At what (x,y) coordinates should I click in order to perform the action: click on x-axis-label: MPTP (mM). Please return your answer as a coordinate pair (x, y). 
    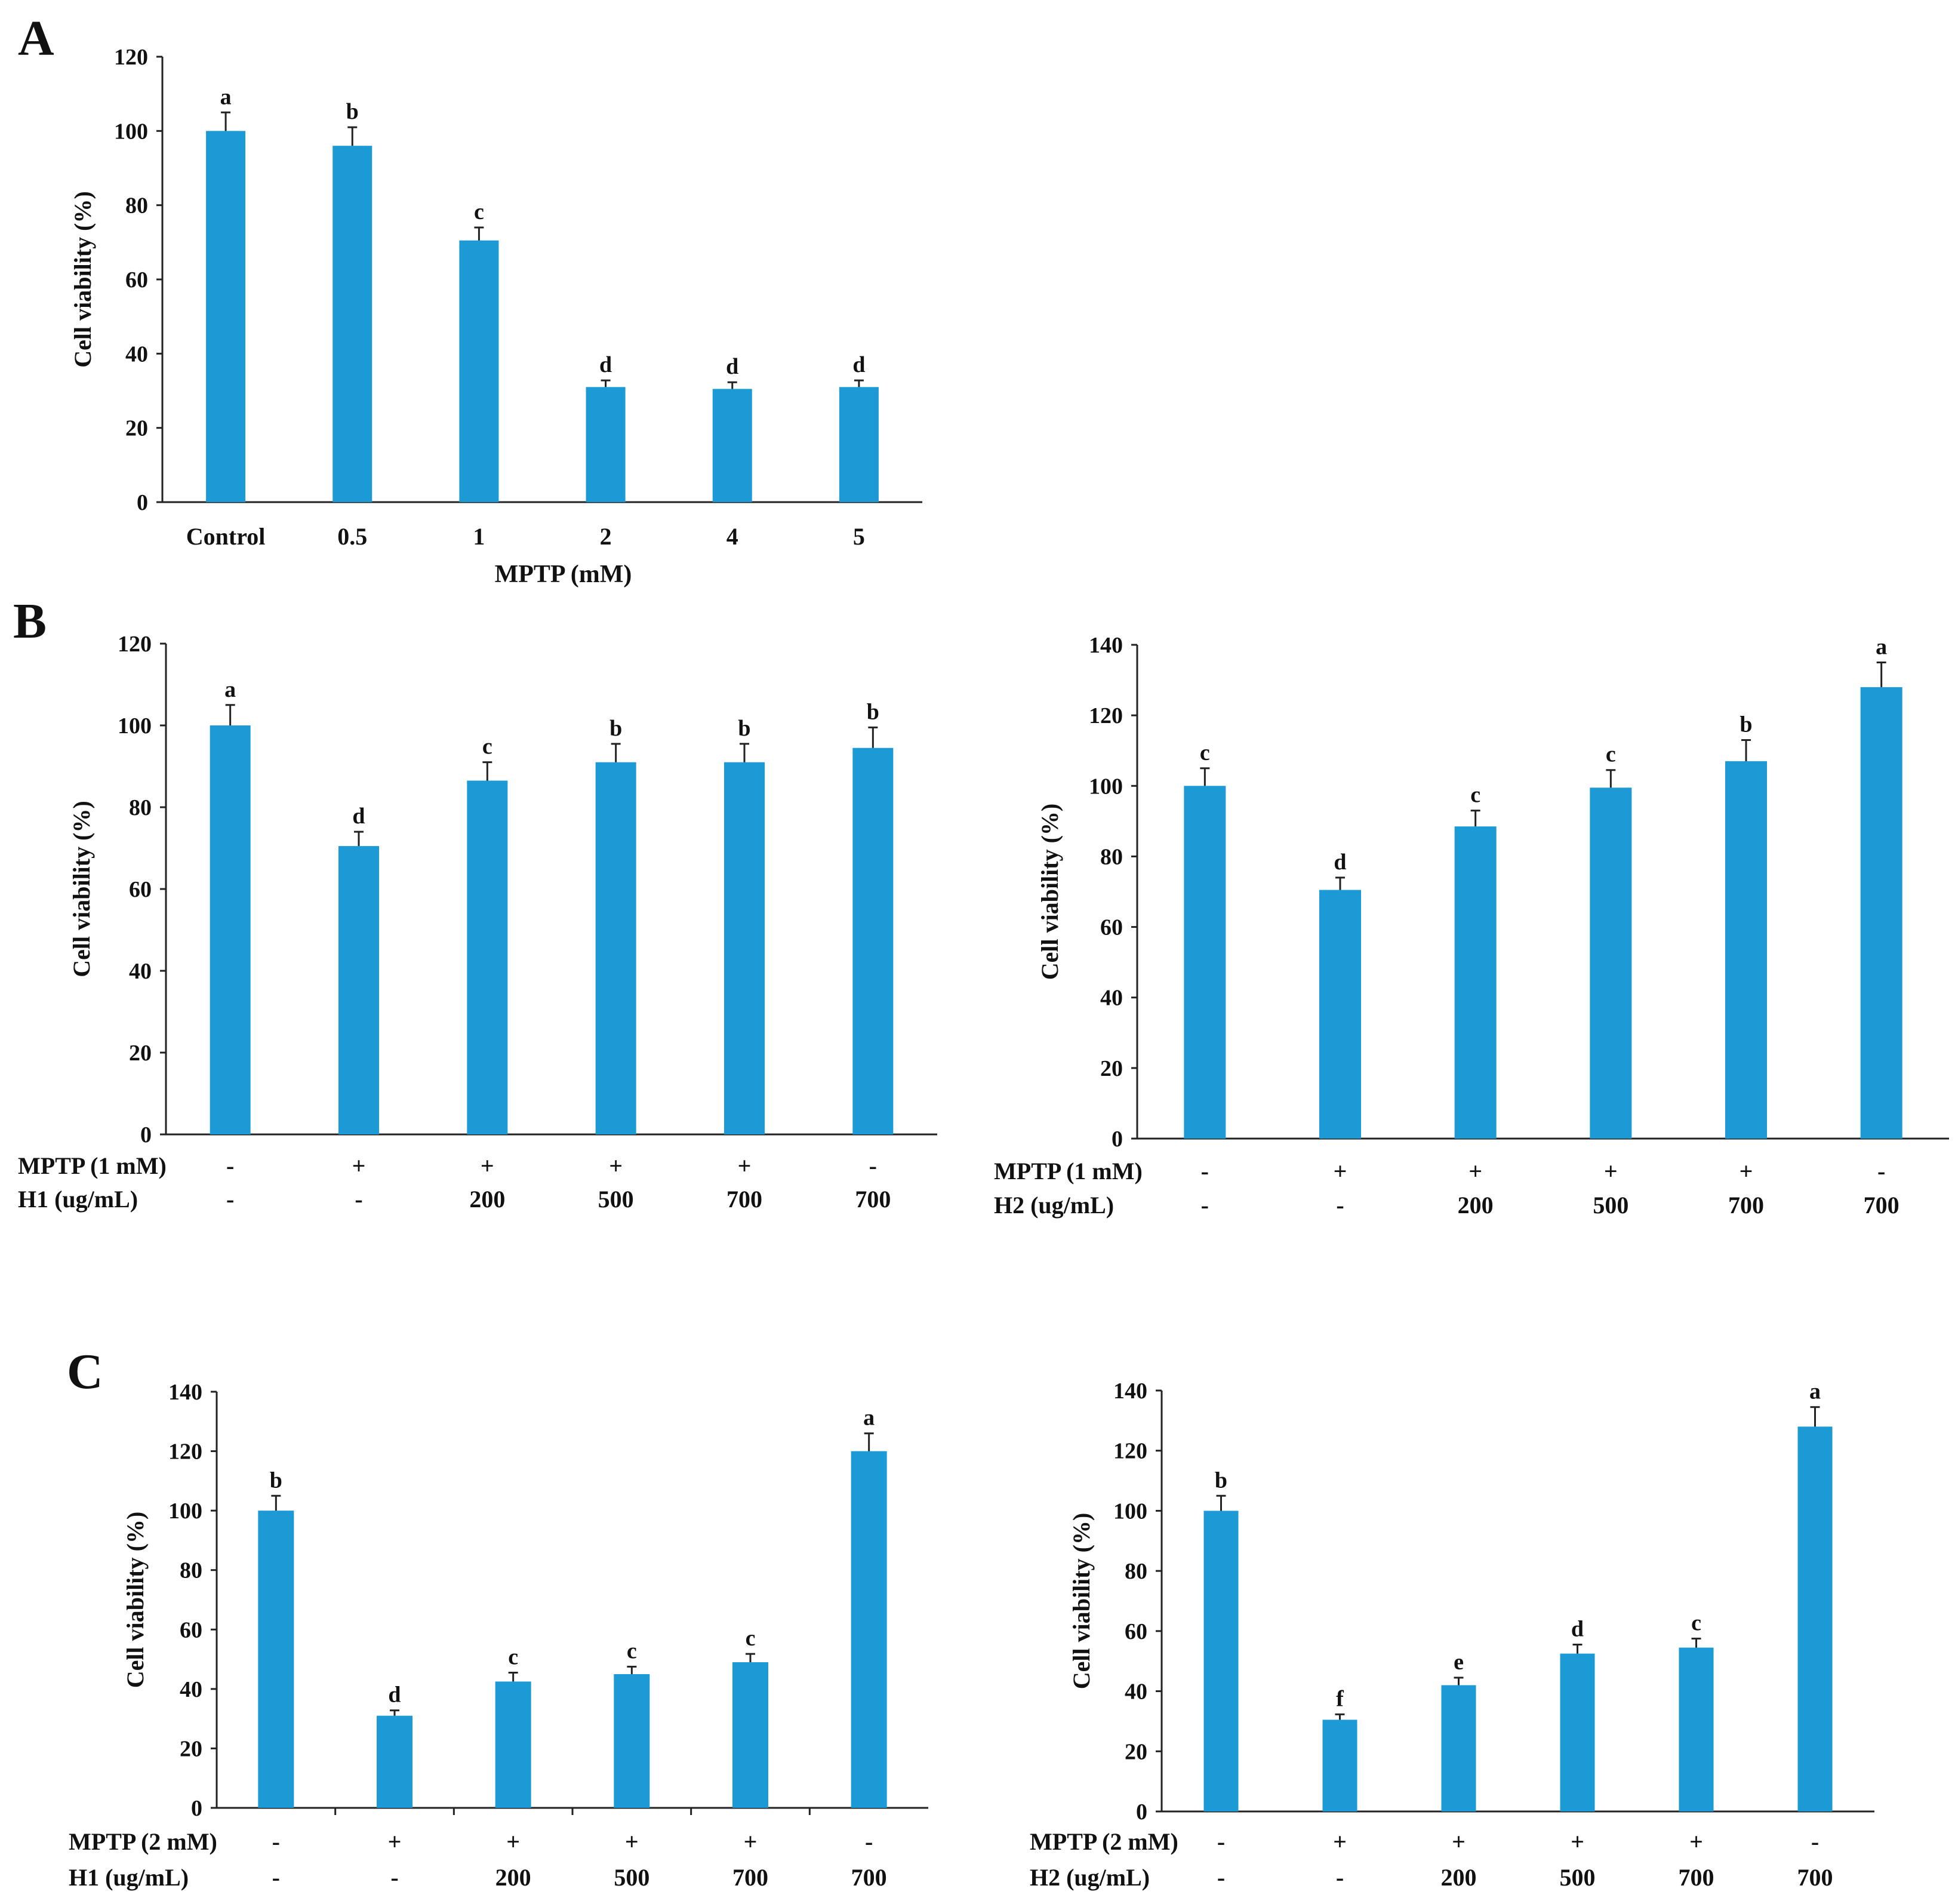
    Looking at the image, I should click on (563, 574).